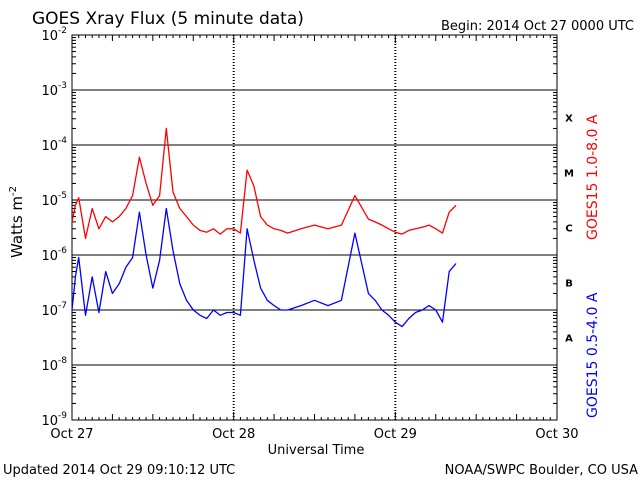 The height and width of the screenshot is (480, 640). Describe the element at coordinates (541, 470) in the screenshot. I see `credit-label: NOAA/SWPC Boulder, CO USA` at that location.